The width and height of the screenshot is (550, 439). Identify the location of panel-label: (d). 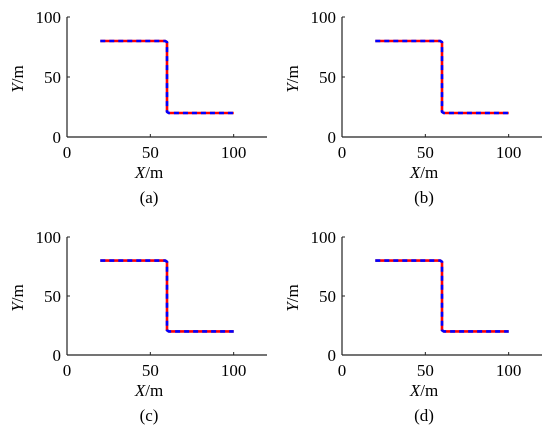
(424, 415).